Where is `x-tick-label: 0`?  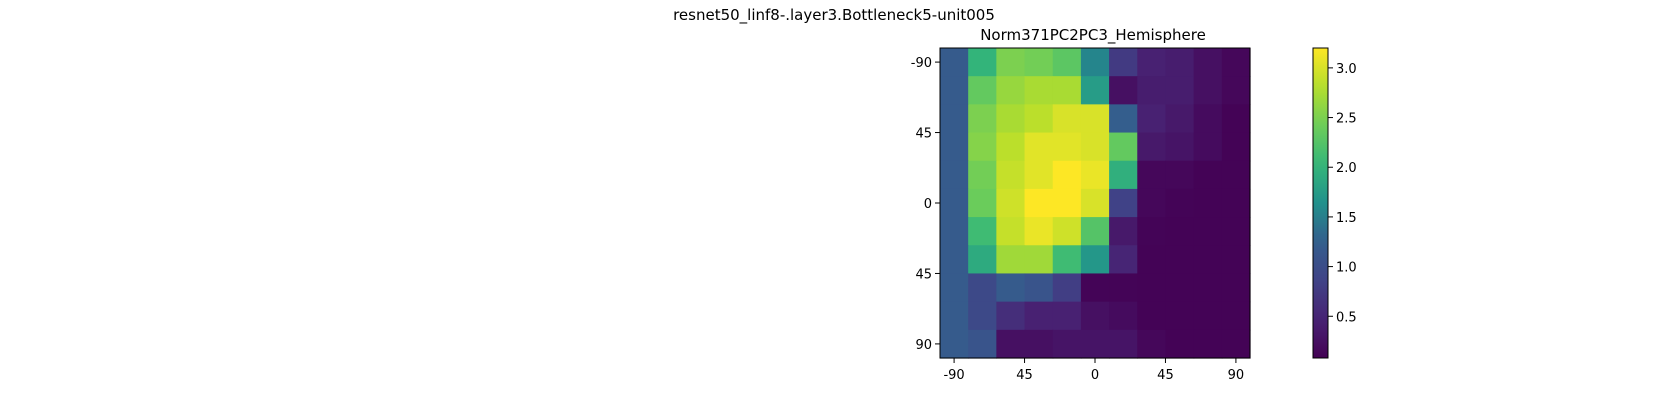 x-tick-label: 0 is located at coordinates (1095, 375).